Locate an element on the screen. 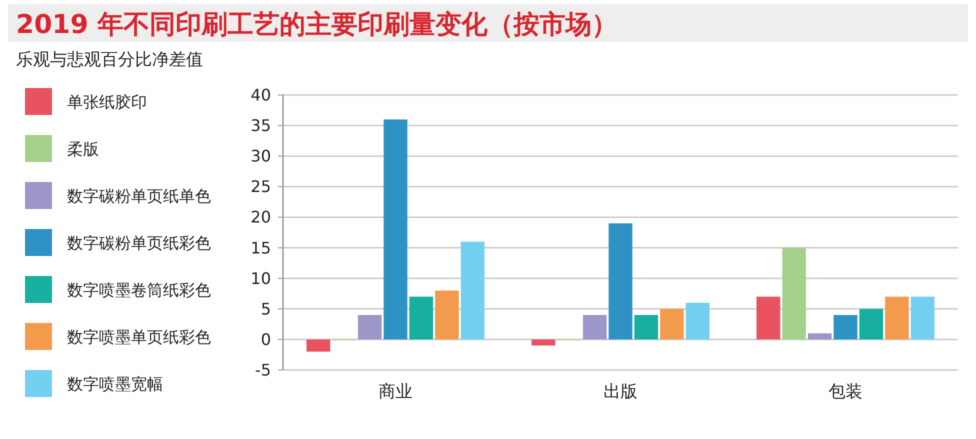  legend-label: 数字碳粉单页纸彩色 is located at coordinates (139, 243).